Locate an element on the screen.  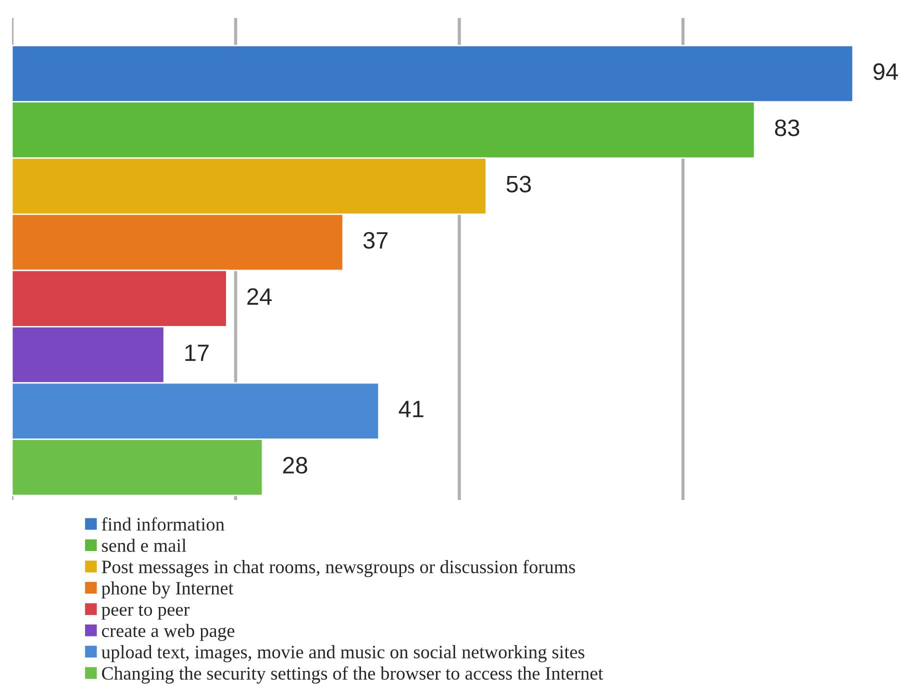
legend-label: create a web page is located at coordinates (168, 632).